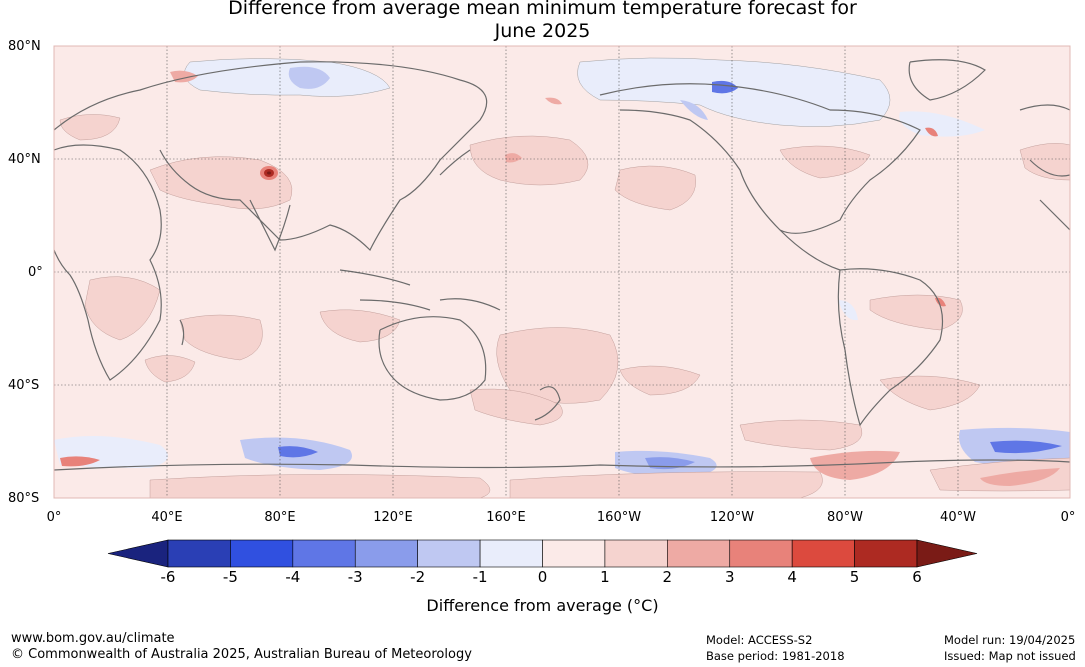 The image size is (1085, 667). What do you see at coordinates (355, 577) in the screenshot?
I see `colorbar-tick-label: -3` at bounding box center [355, 577].